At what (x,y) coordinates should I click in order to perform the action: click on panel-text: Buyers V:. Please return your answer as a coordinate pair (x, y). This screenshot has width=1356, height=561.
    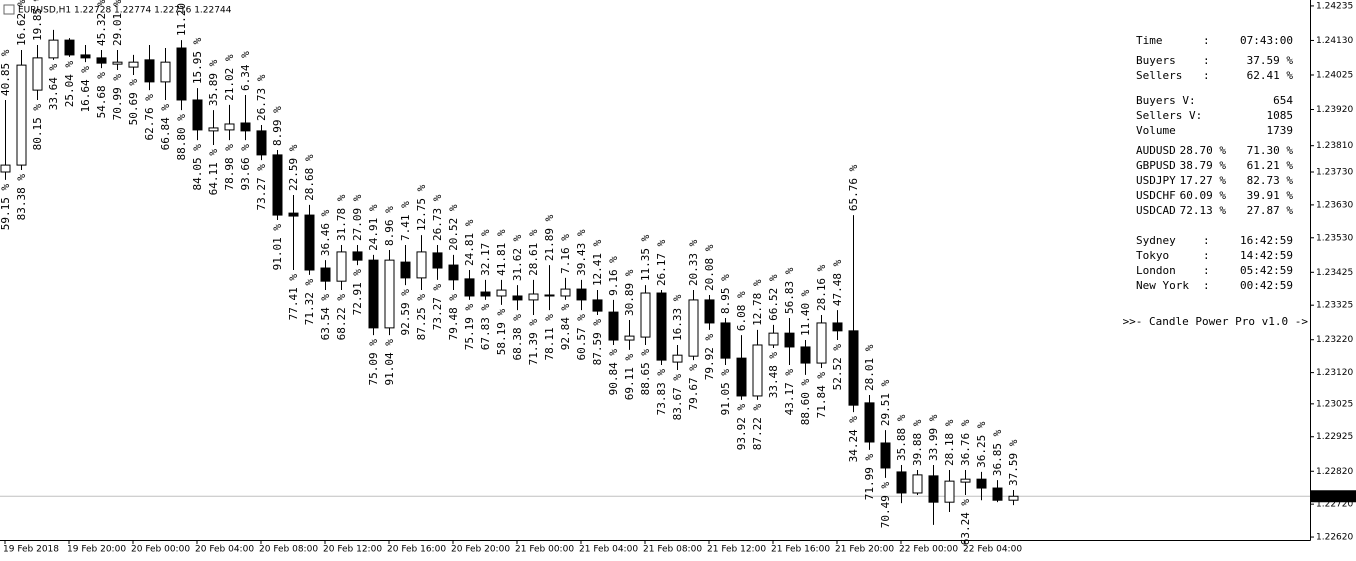
    Looking at the image, I should click on (1166, 100).